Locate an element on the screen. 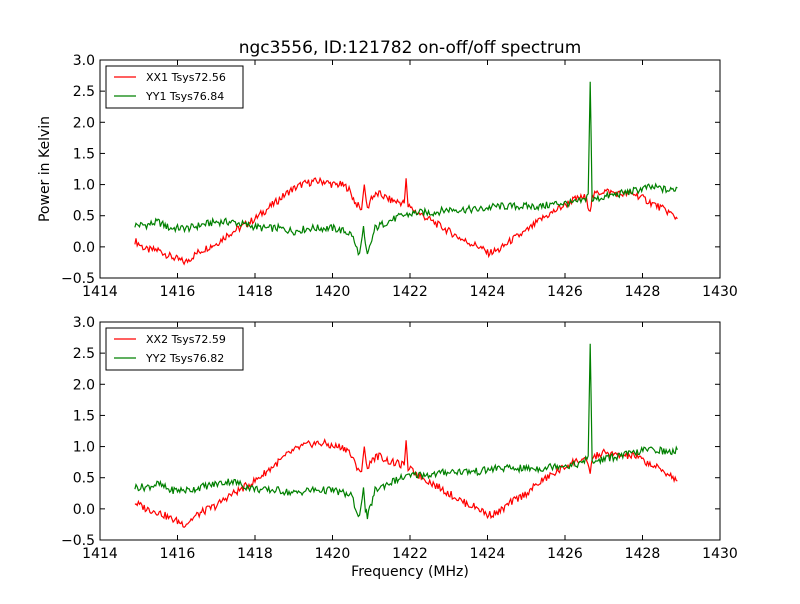  shared-x-axis-label: Frequency (MHz) is located at coordinates (410, 572).